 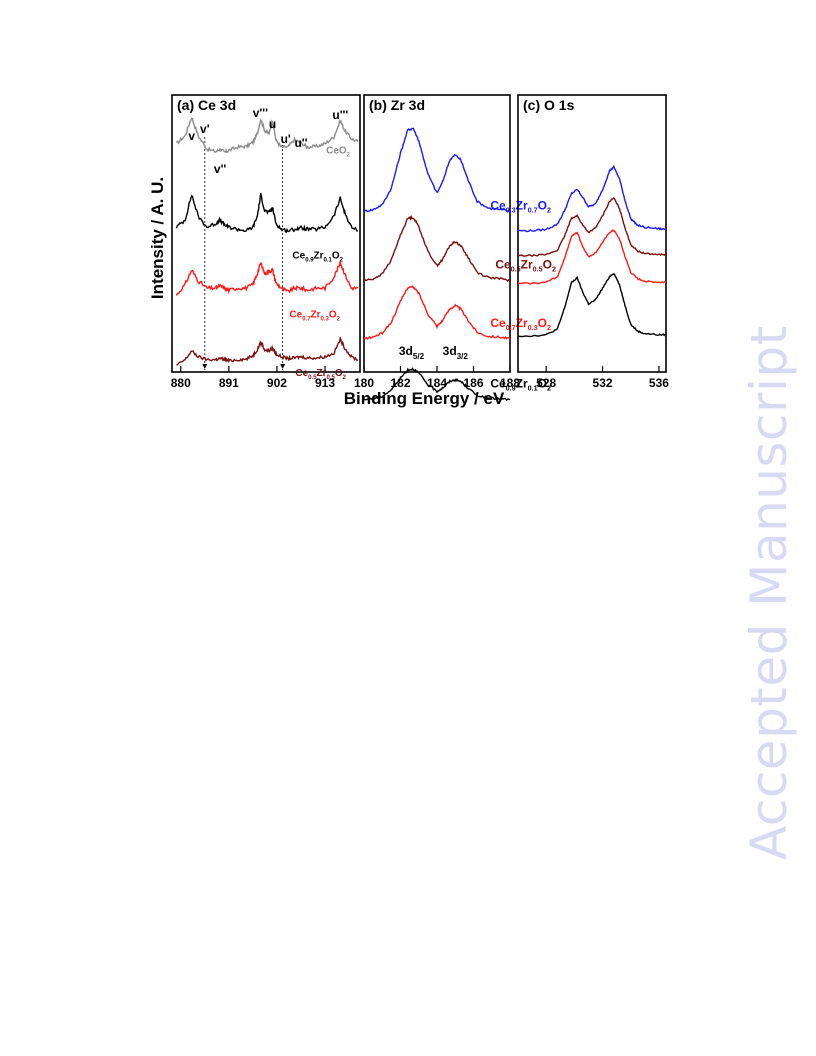 What do you see at coordinates (456, 352) in the screenshot?
I see `peak-label: 3d3/2` at bounding box center [456, 352].